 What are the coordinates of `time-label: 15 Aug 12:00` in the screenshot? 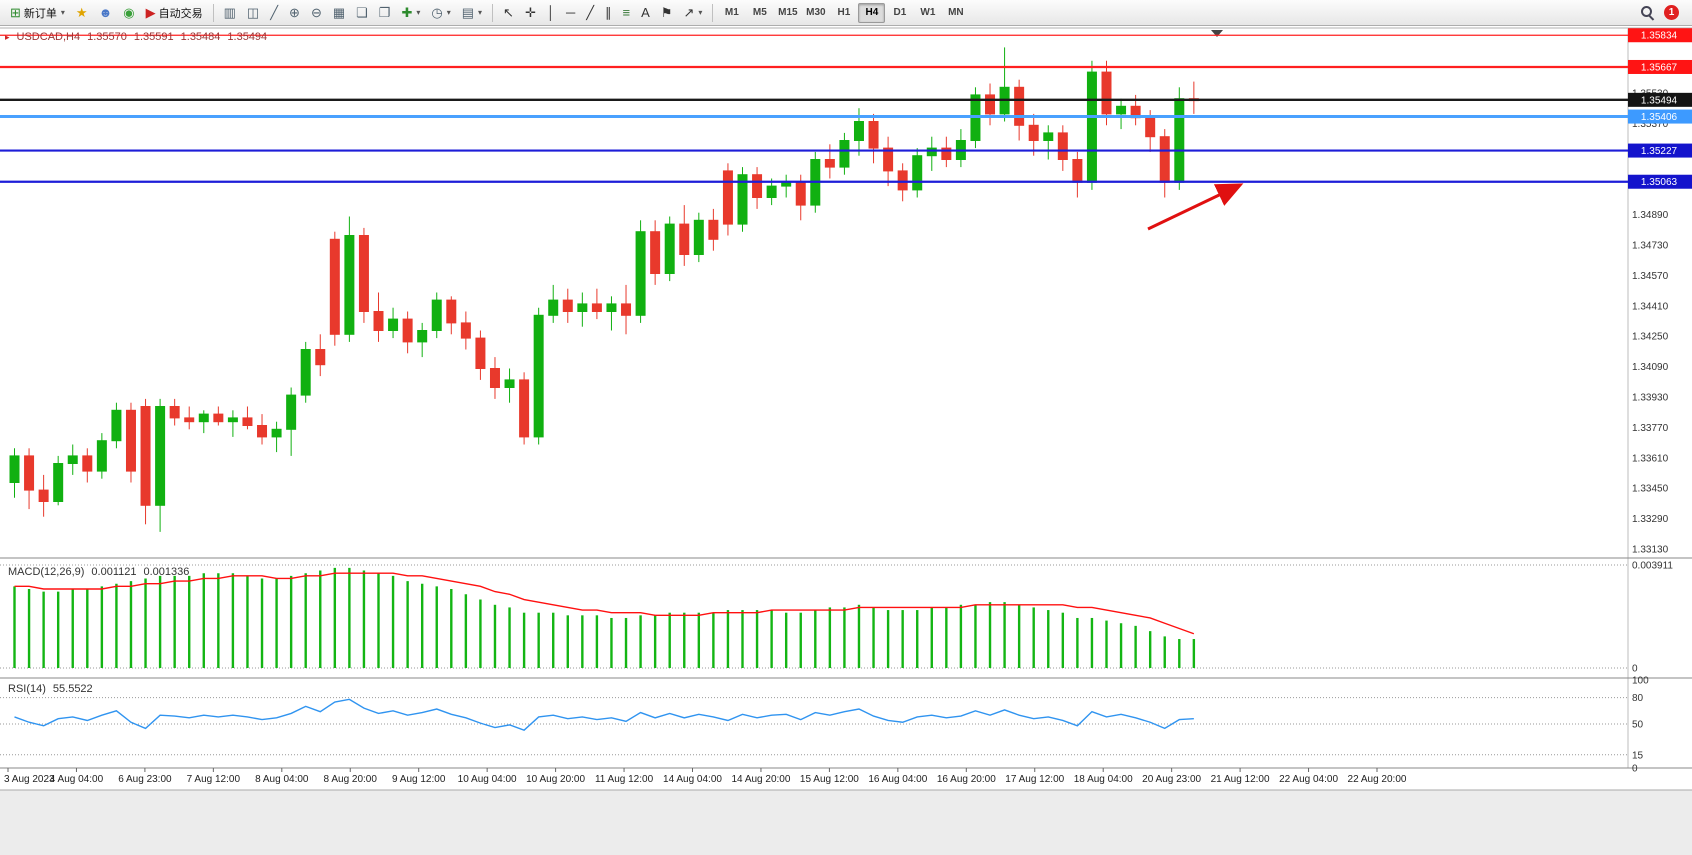 It's located at (829, 779).